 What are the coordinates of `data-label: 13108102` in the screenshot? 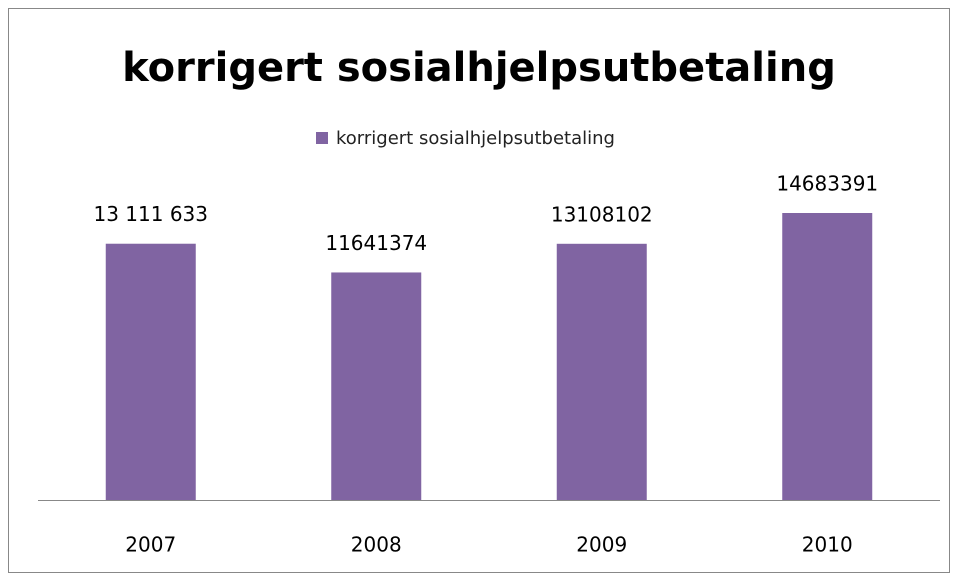 It's located at (602, 214).